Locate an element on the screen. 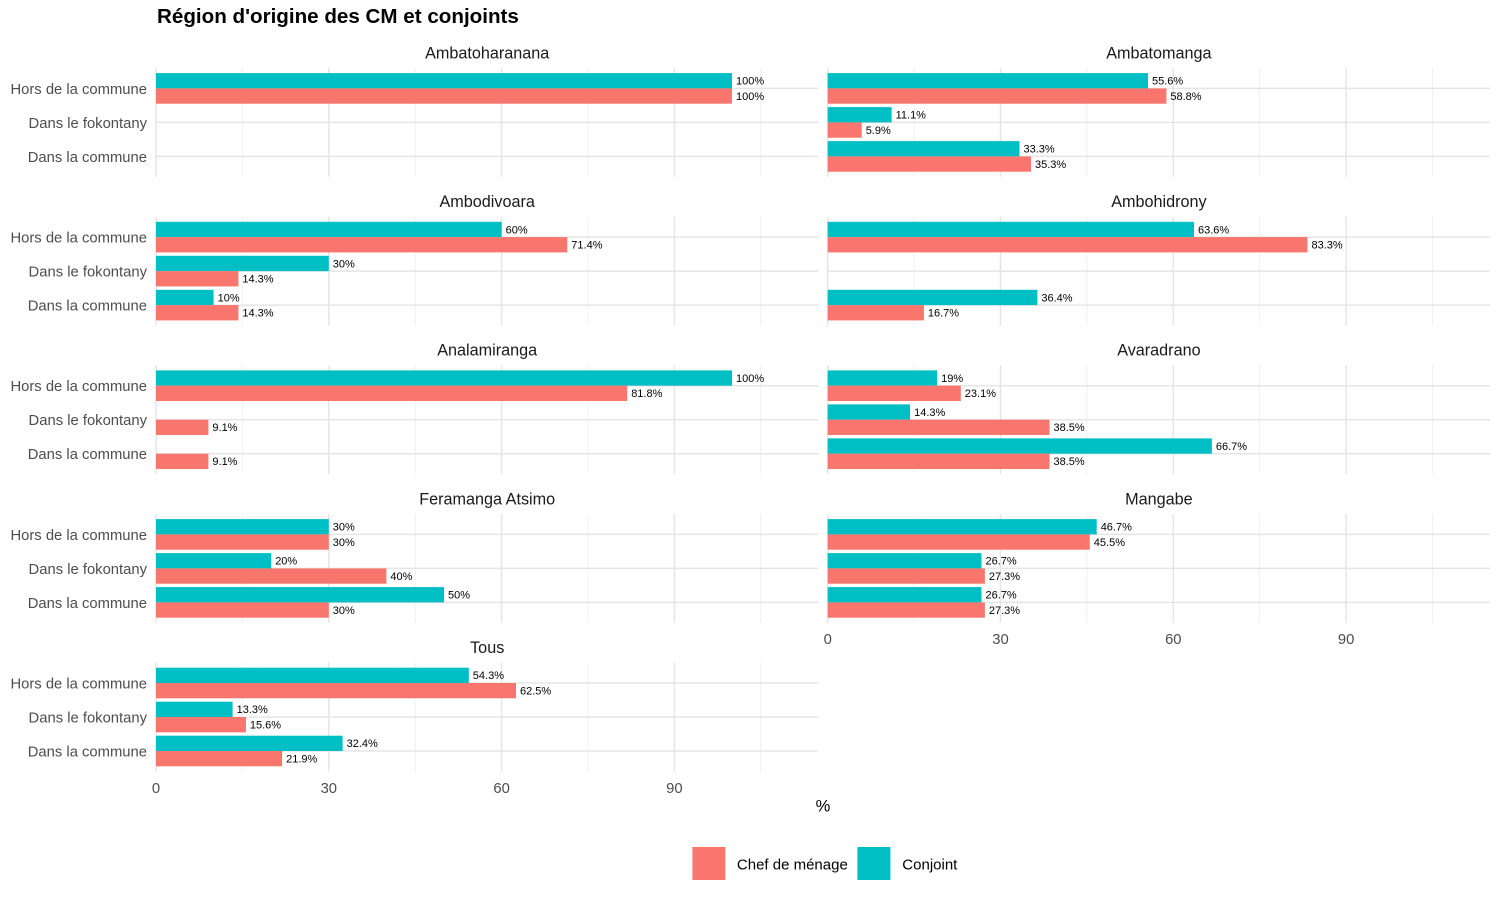 Image resolution: width=1500 pixels, height=900 pixels. svg-text: 60% is located at coordinates (517, 230).